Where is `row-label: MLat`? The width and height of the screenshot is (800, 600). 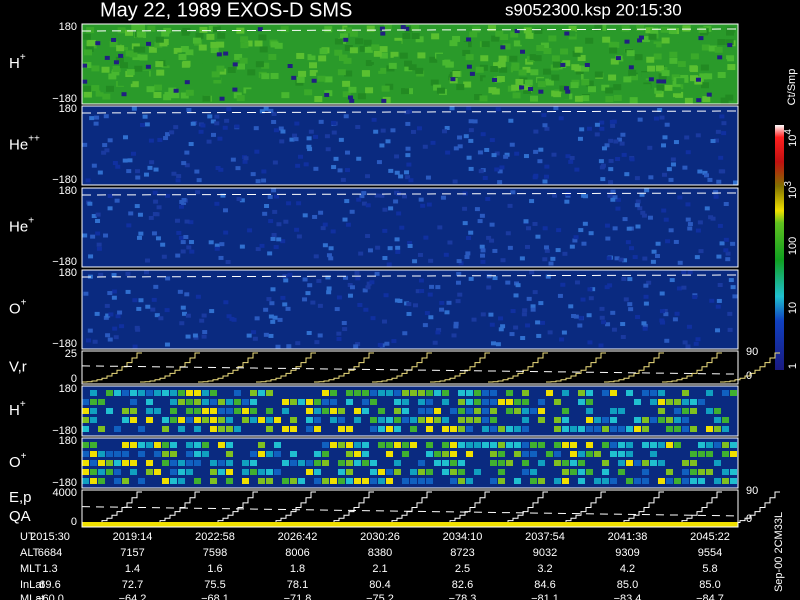 row-label: MLat is located at coordinates (32, 596).